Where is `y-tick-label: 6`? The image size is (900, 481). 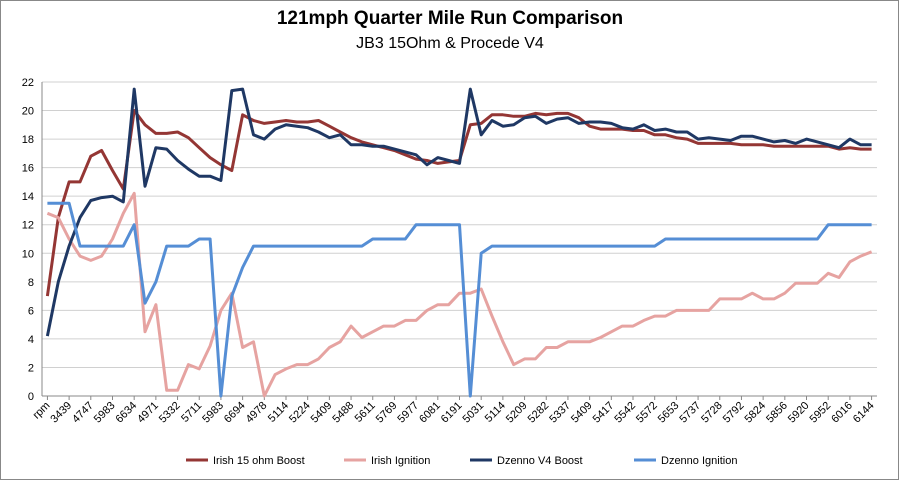
y-tick-label: 6 is located at coordinates (31, 311).